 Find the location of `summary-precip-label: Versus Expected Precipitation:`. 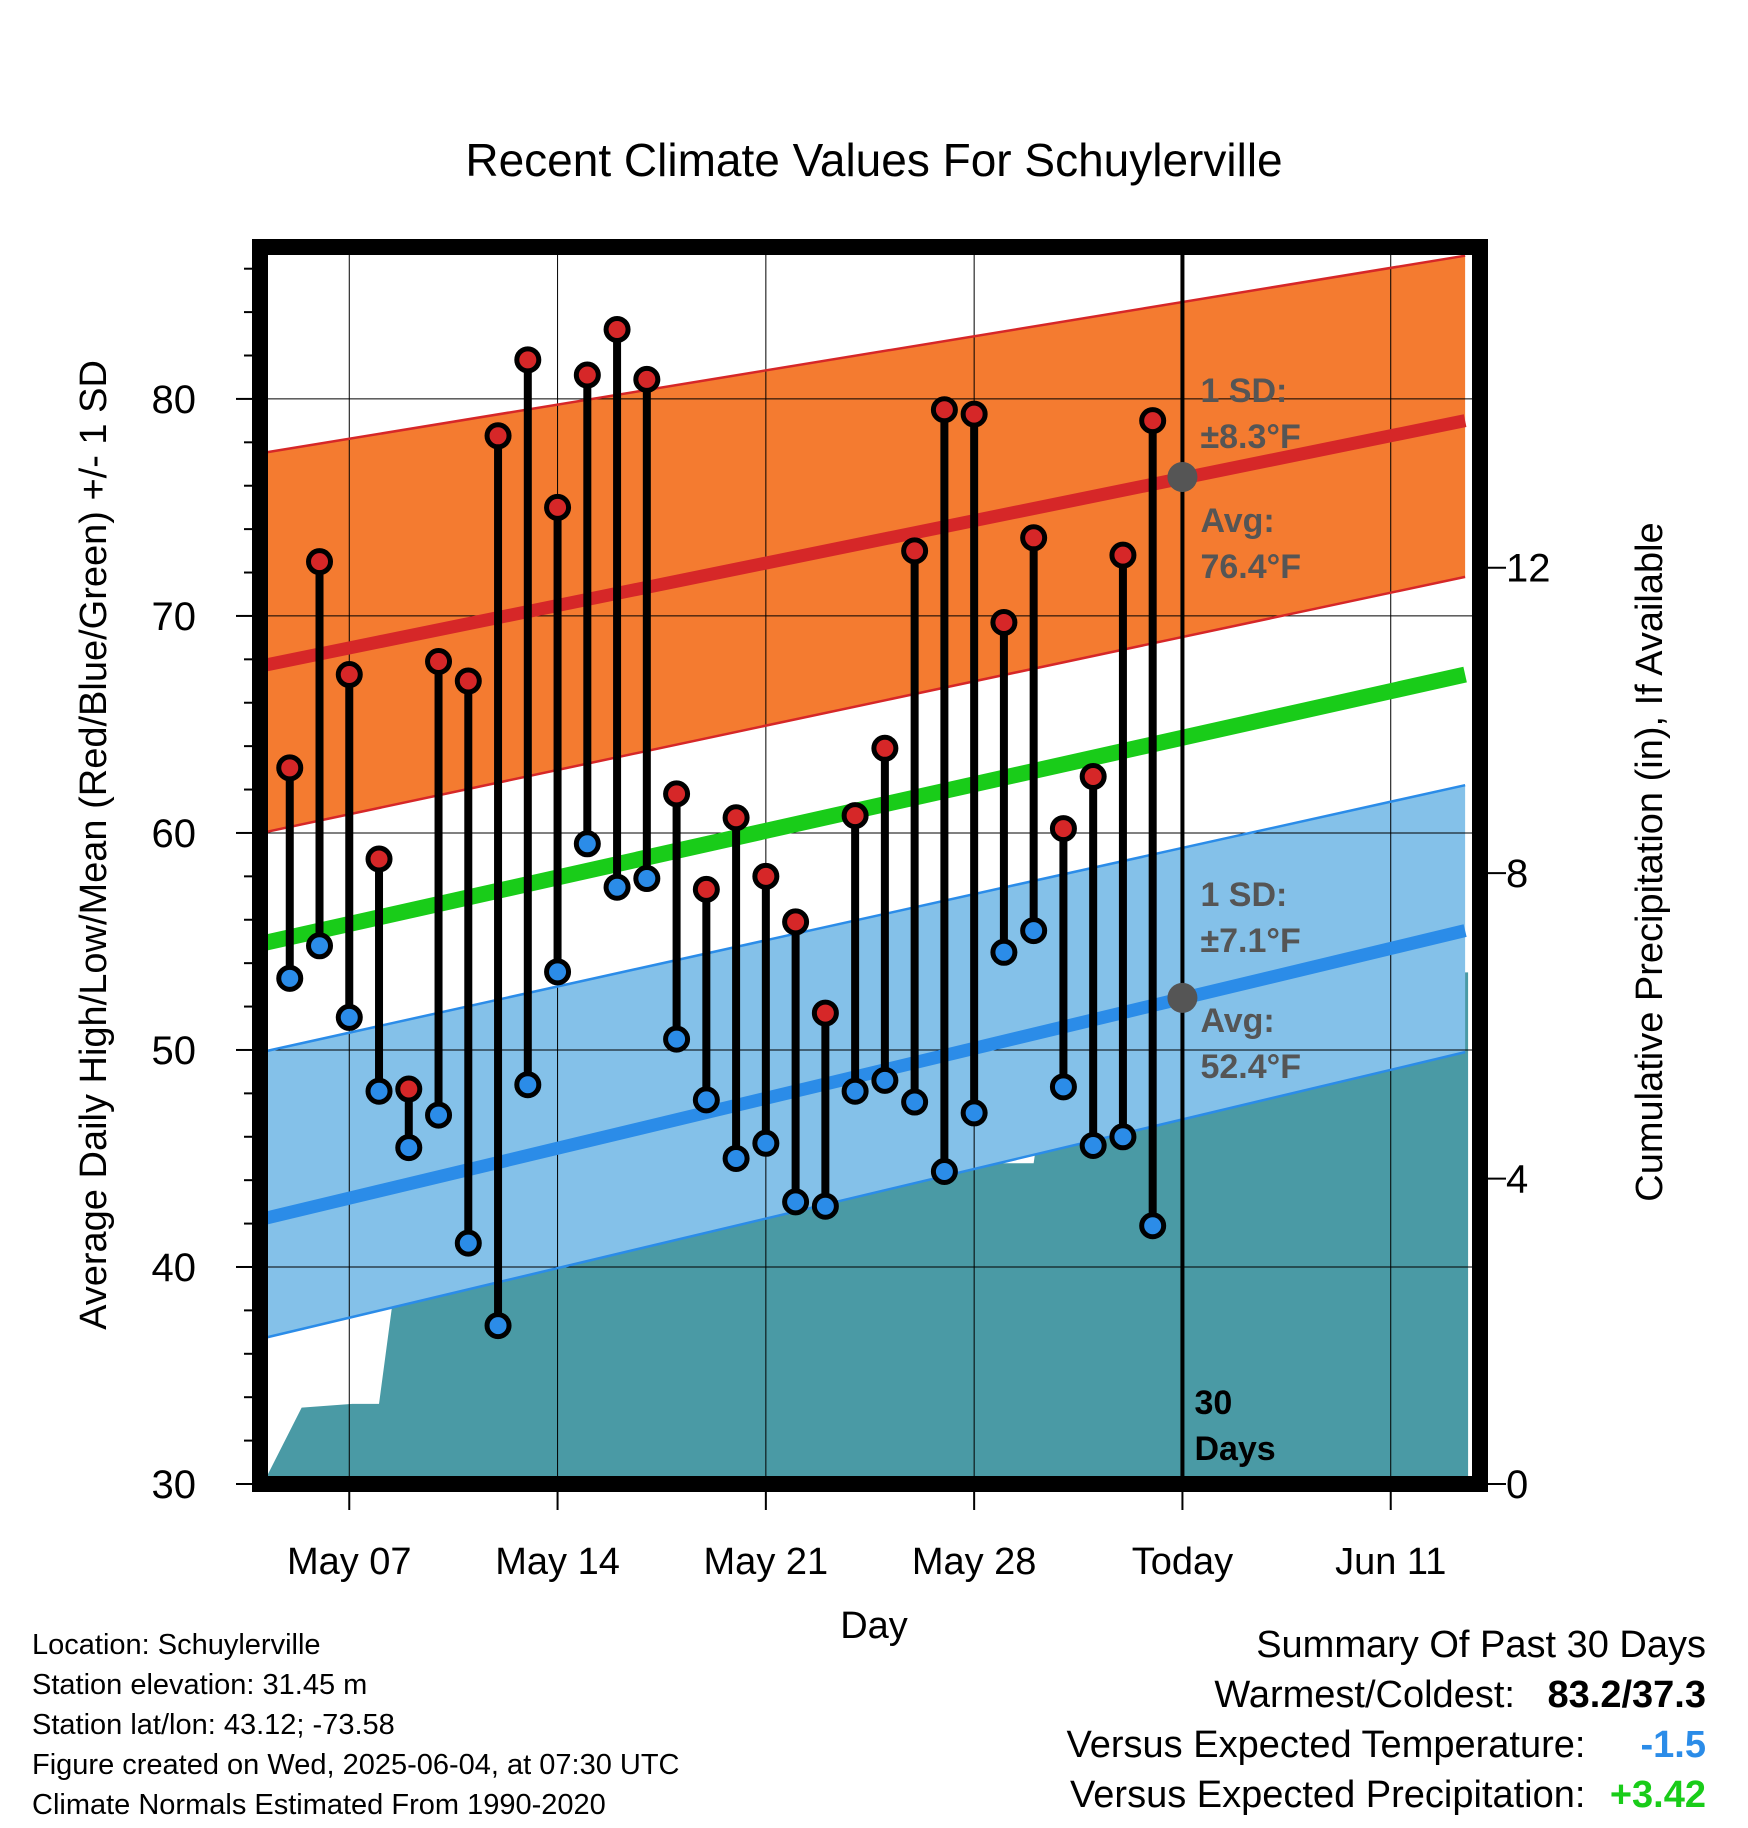

summary-precip-label: Versus Expected Precipitation: is located at coordinates (1328, 1795).